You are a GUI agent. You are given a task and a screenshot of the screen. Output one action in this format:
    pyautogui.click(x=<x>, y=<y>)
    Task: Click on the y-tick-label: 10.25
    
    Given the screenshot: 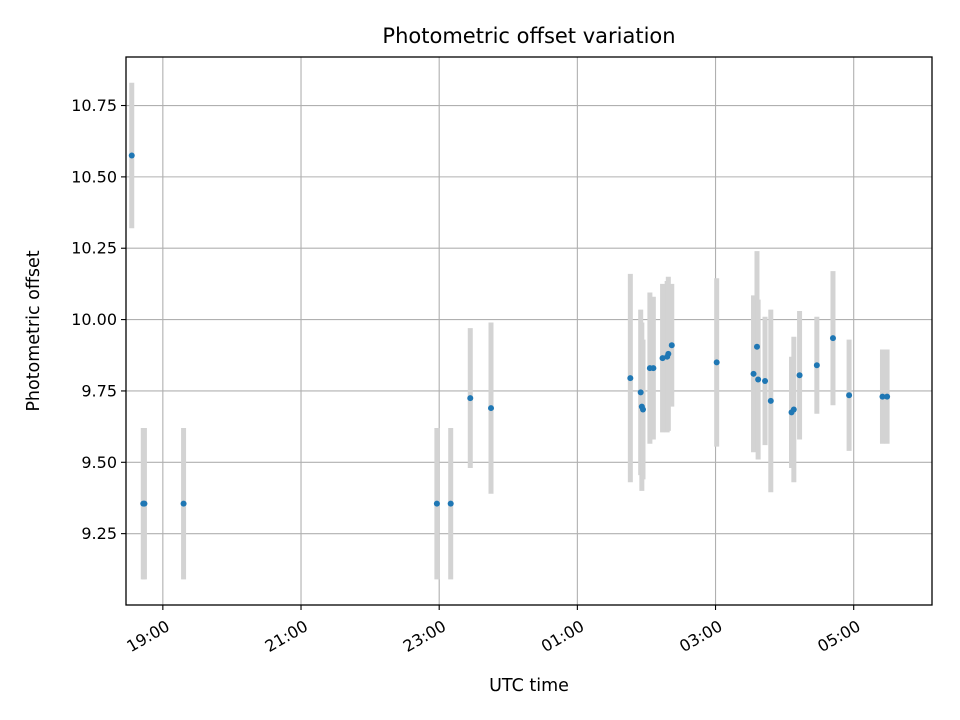 What is the action you would take?
    pyautogui.click(x=94, y=248)
    